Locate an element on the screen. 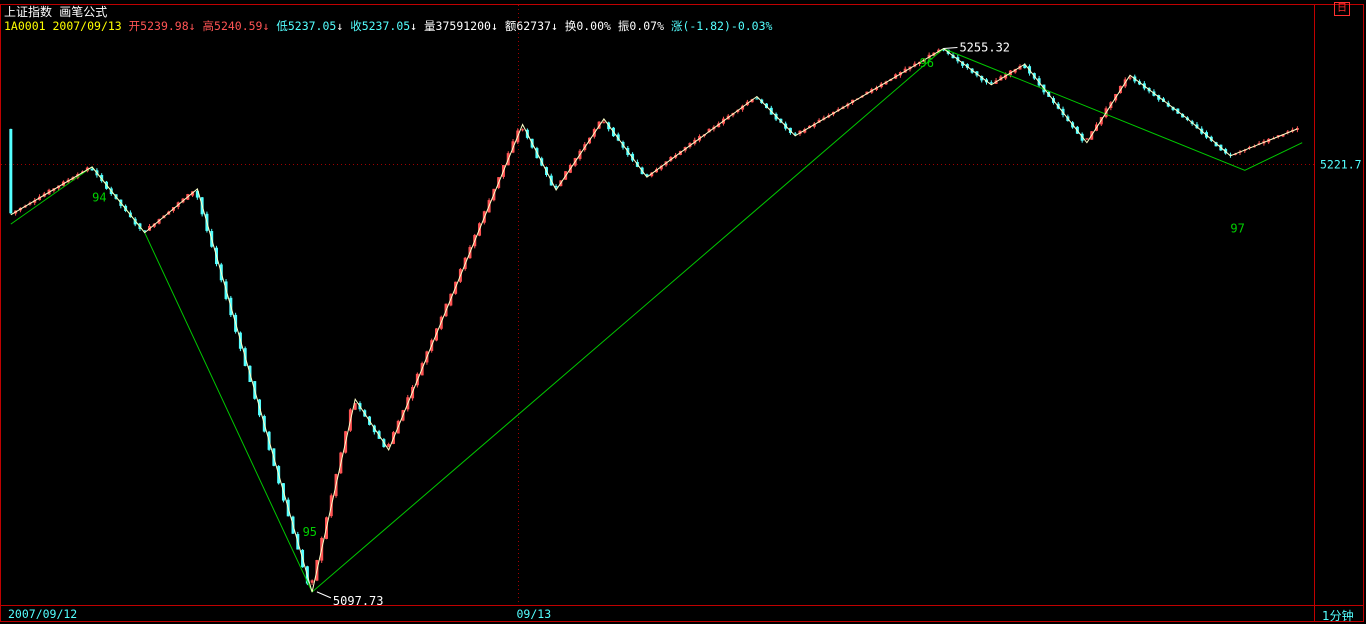 This screenshot has height=624, width=1366. last-price-label: 5221.7 is located at coordinates (1341, 165).